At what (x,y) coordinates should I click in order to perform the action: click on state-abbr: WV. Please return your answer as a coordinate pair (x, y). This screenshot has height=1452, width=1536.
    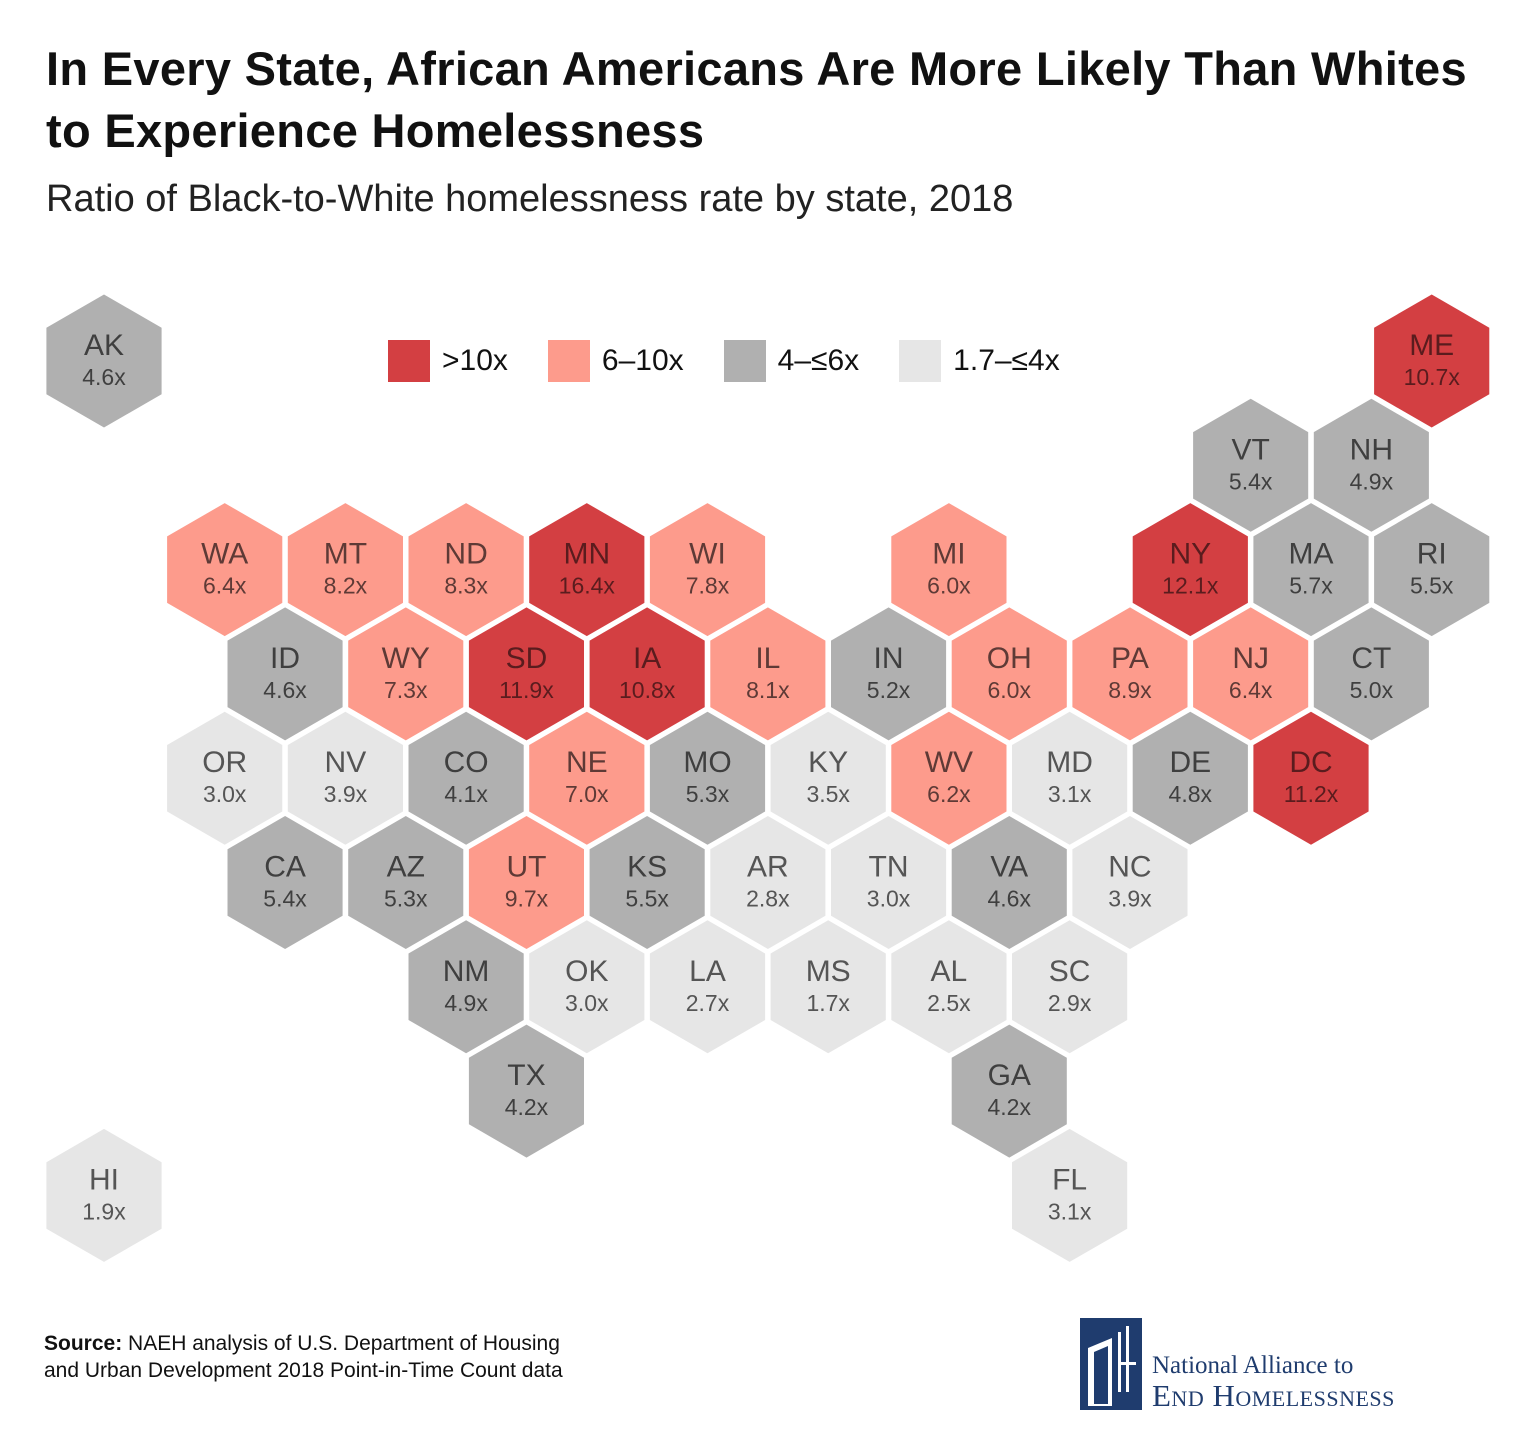
    Looking at the image, I should click on (949, 762).